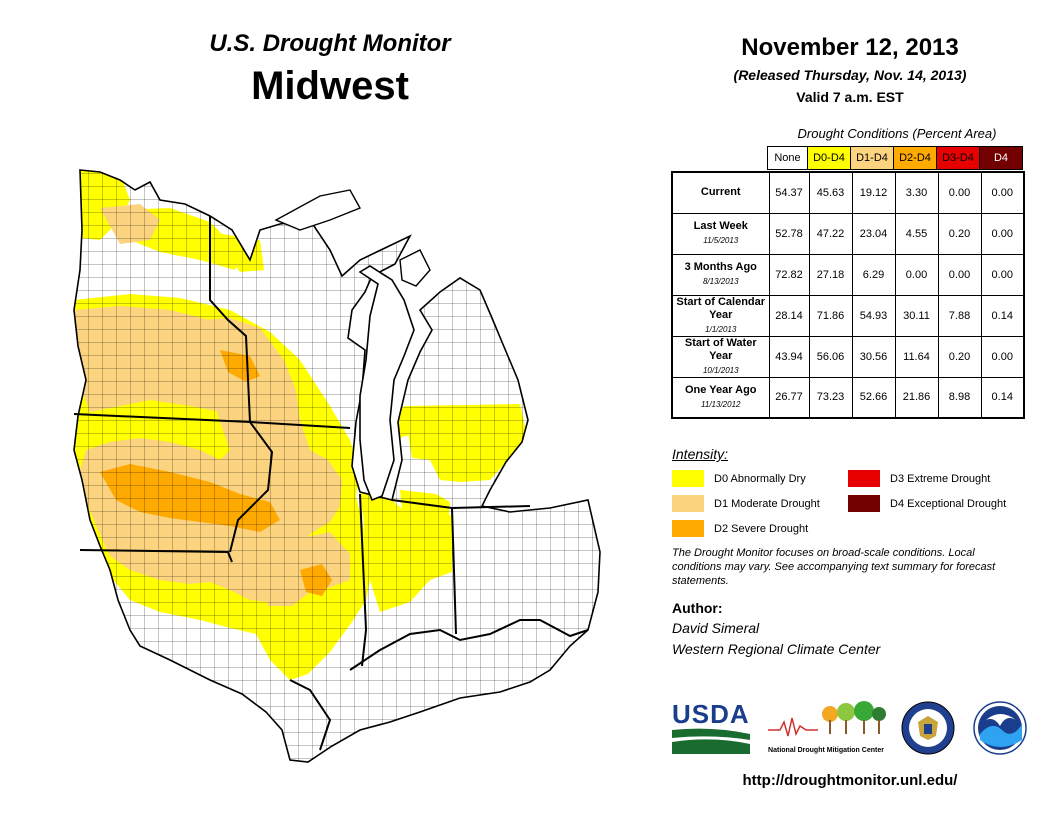  I want to click on row-label-cell: 3 Months Ago 8/13/2013, so click(720, 274).